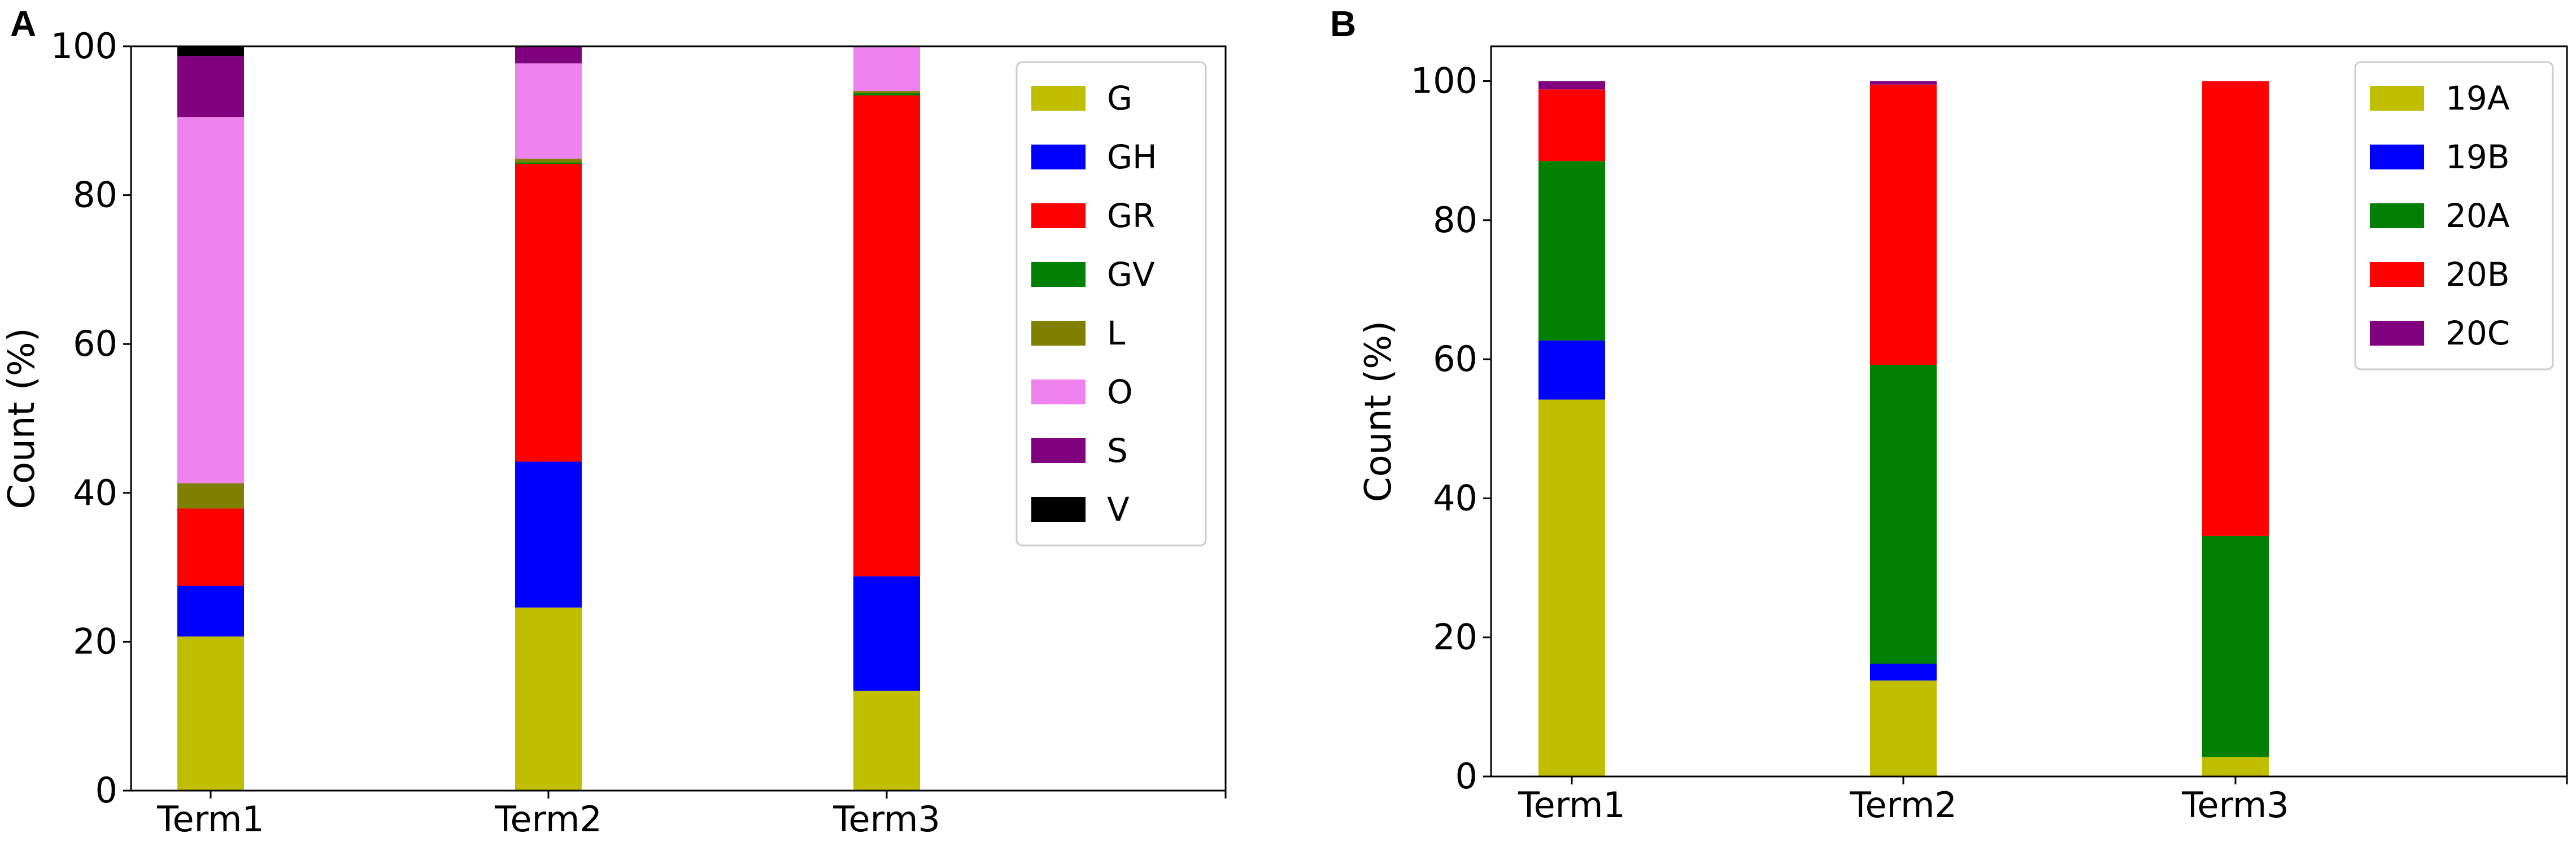  I want to click on bar-segment-term1-l, so click(210, 496).